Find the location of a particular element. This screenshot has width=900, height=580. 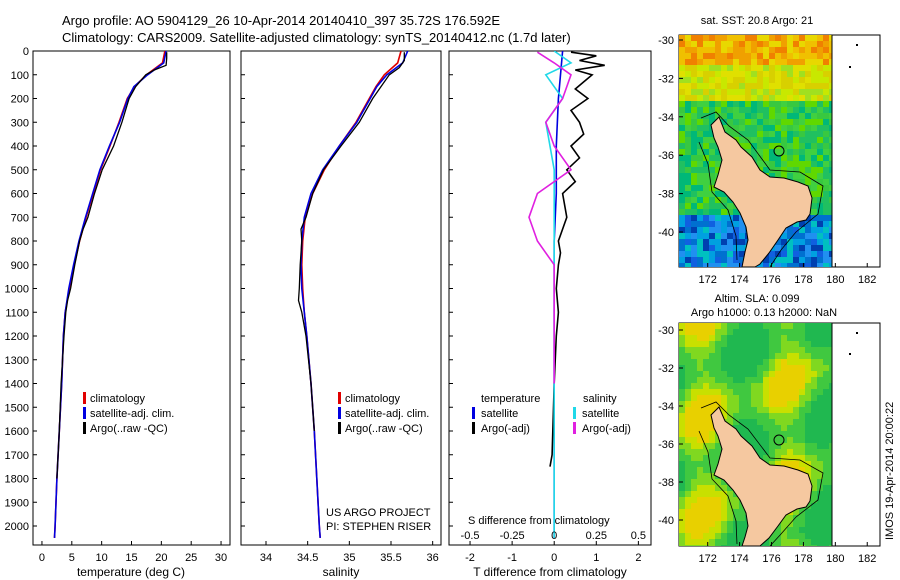

legend-title-salinity: salinity is located at coordinates (600, 399).